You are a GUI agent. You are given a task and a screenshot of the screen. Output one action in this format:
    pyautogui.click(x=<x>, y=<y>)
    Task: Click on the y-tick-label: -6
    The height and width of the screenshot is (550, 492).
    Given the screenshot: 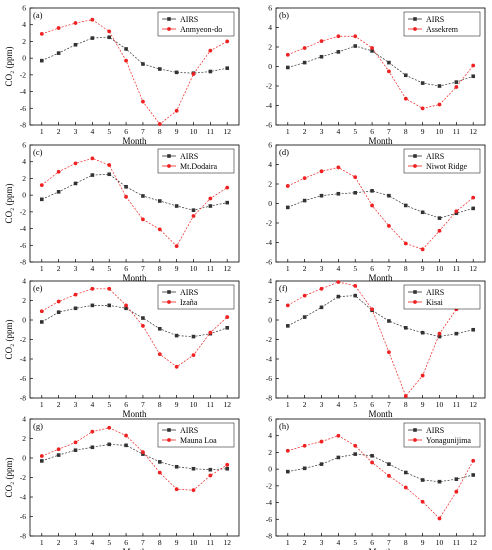 What is the action you would take?
    pyautogui.click(x=269, y=262)
    